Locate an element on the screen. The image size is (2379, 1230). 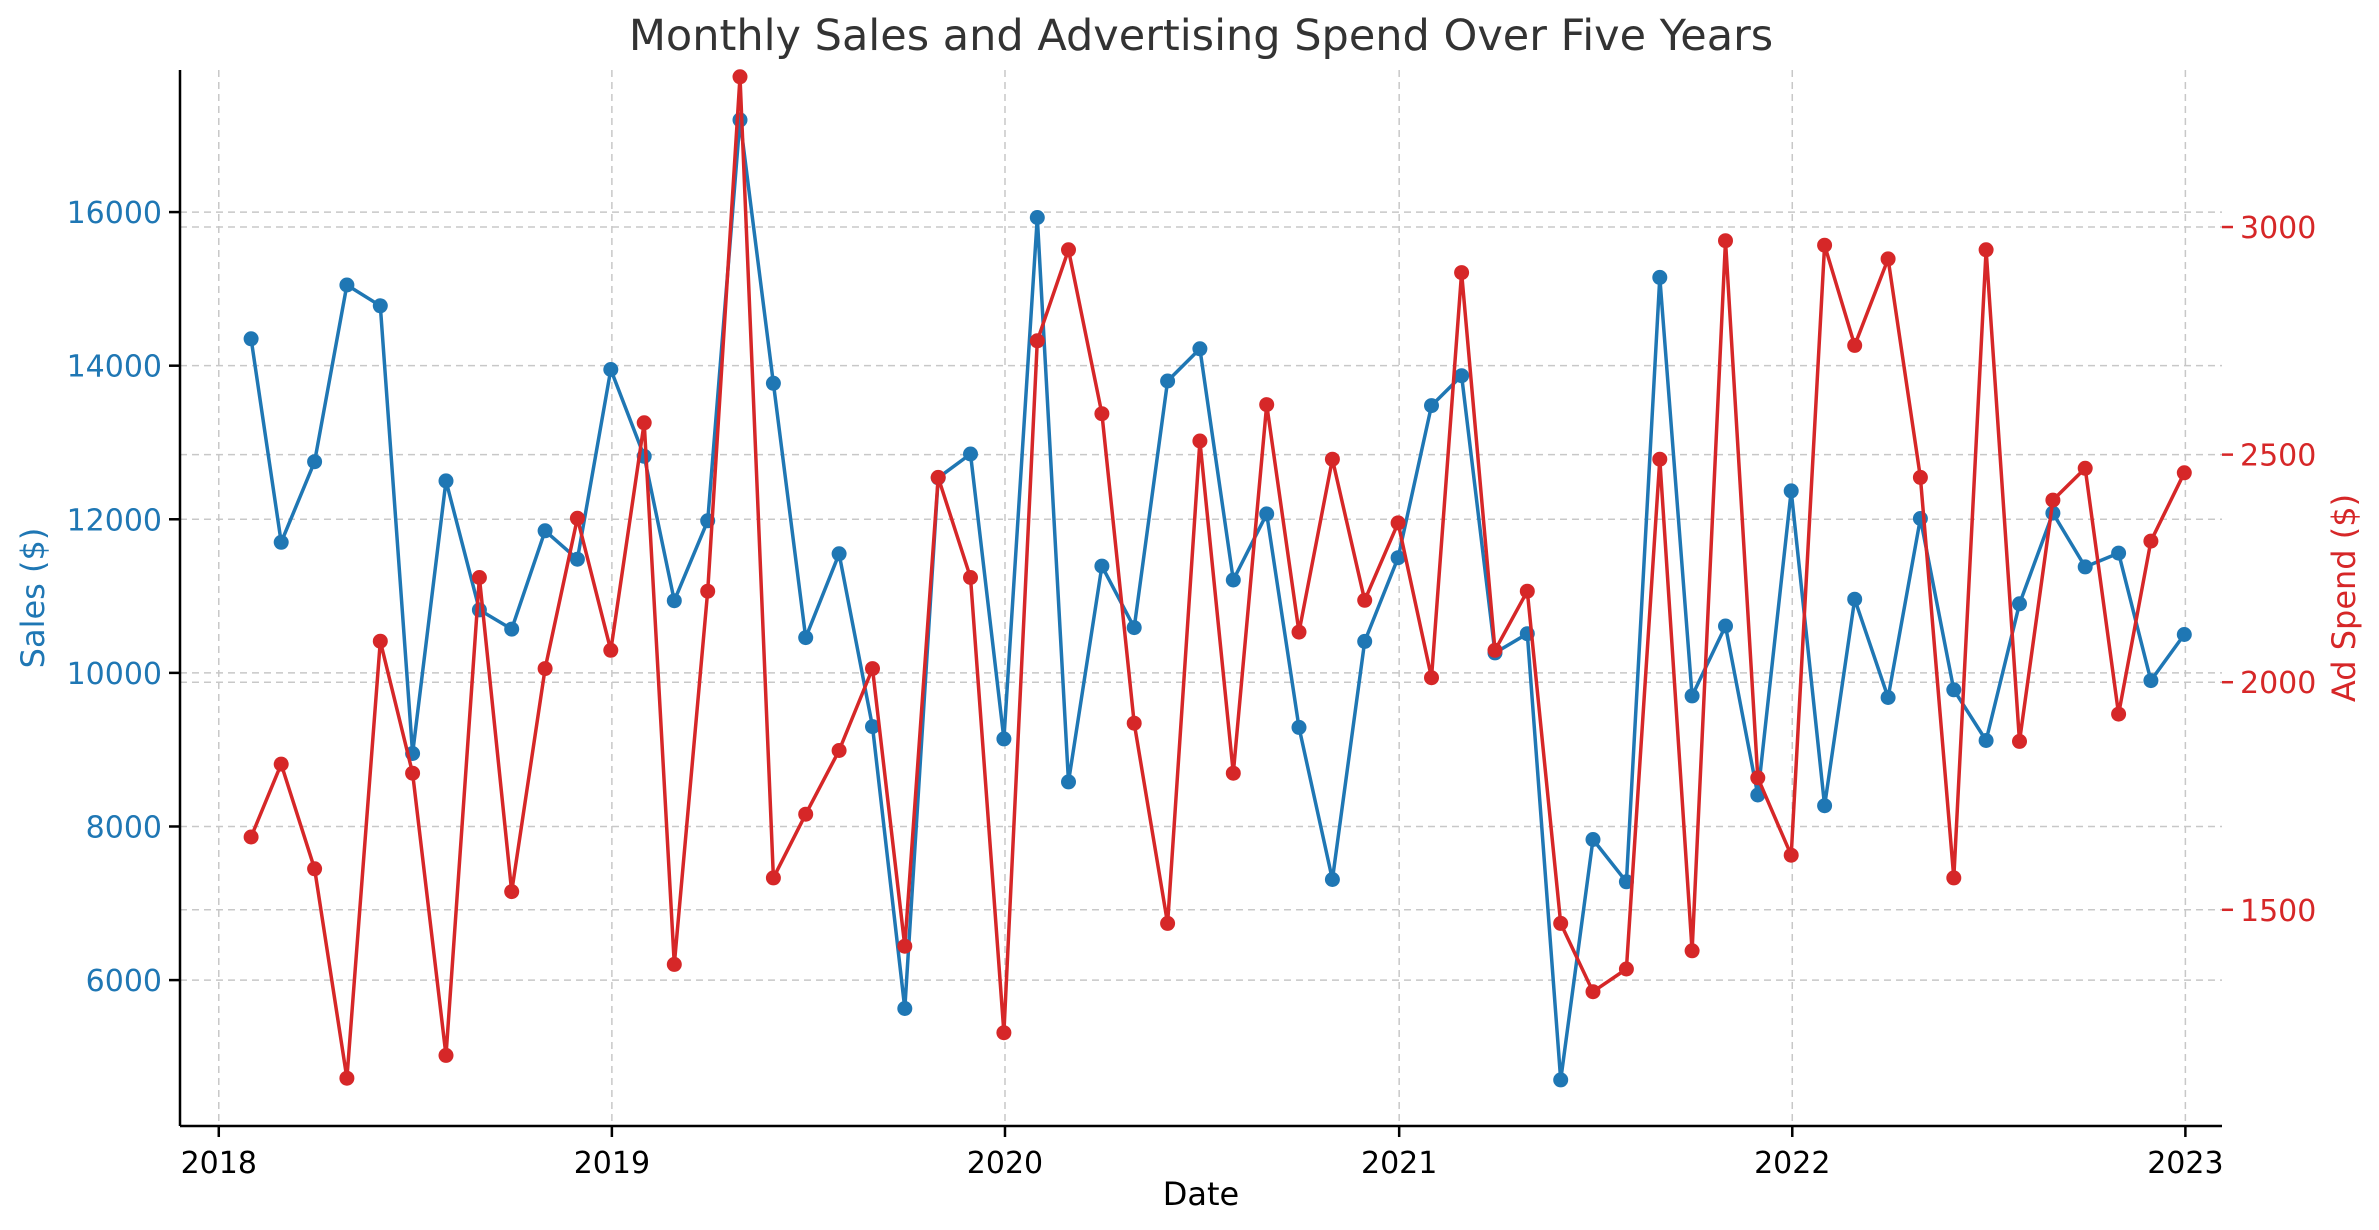
x-tick-label-2019: 2019 is located at coordinates (612, 1163).